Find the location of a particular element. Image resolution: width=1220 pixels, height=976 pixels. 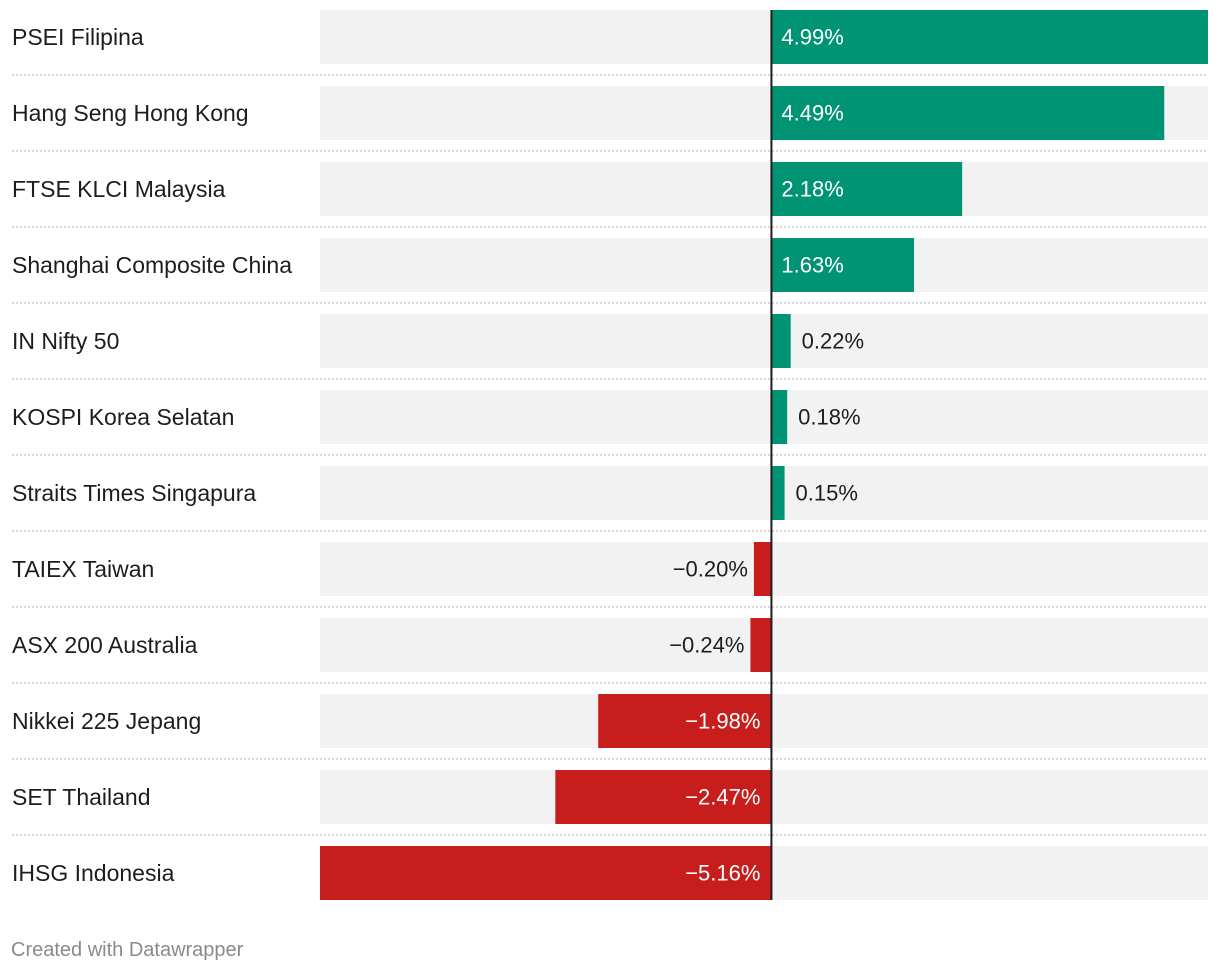

category-label: KOSPI Korea Selatan is located at coordinates (123, 417).